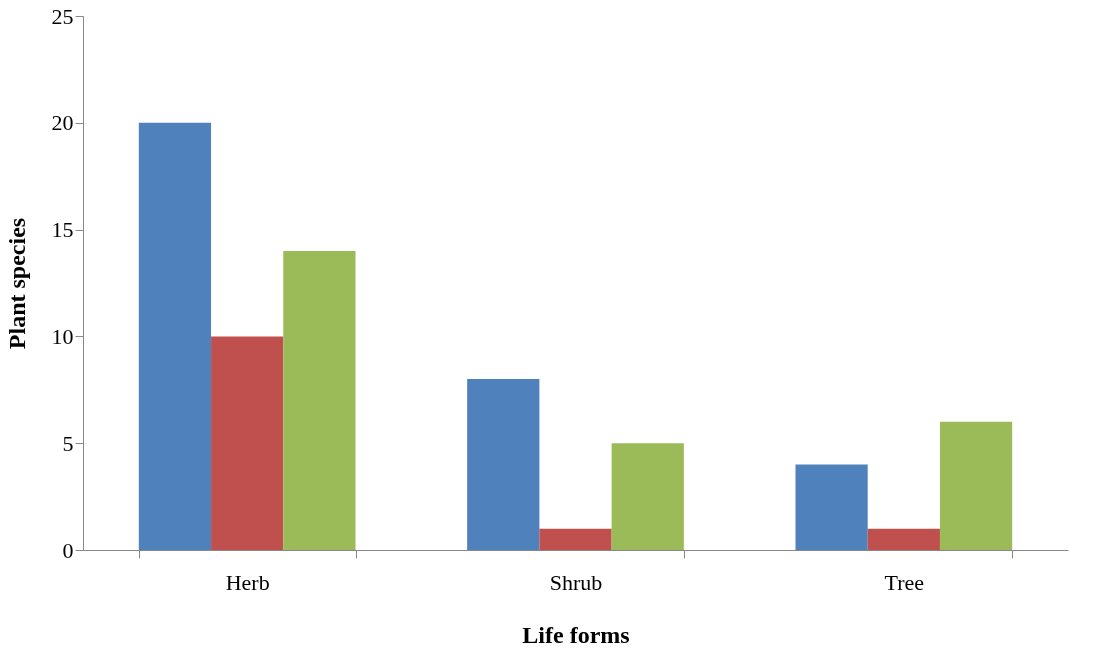  Describe the element at coordinates (247, 582) in the screenshot. I see `x-tick-label: Herb` at that location.